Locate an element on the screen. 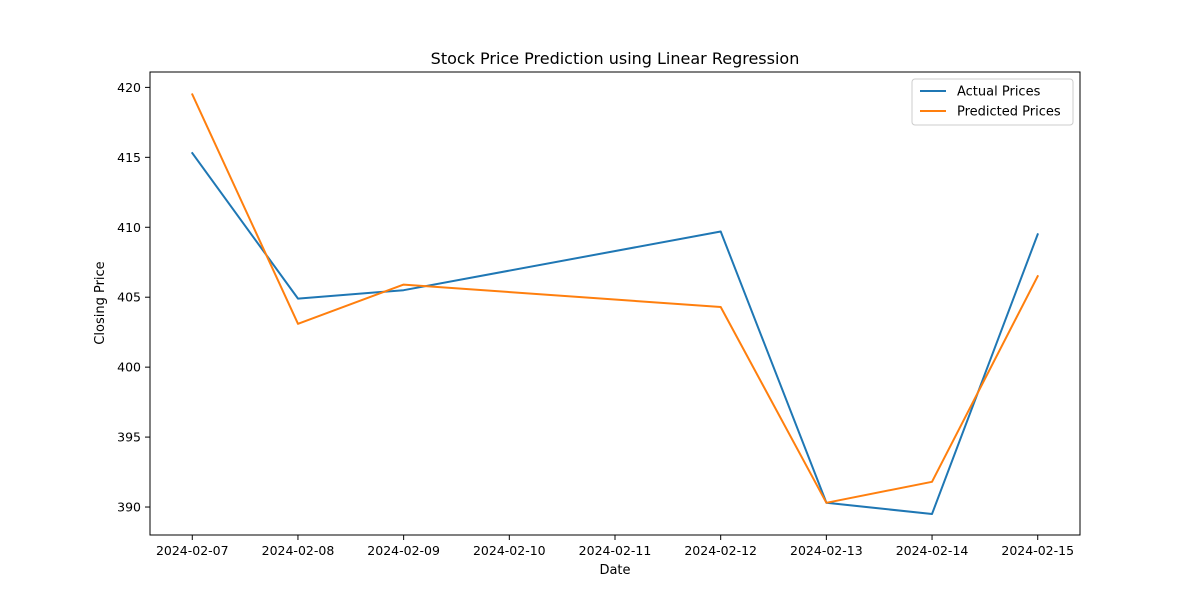  legend-box is located at coordinates (992, 102).